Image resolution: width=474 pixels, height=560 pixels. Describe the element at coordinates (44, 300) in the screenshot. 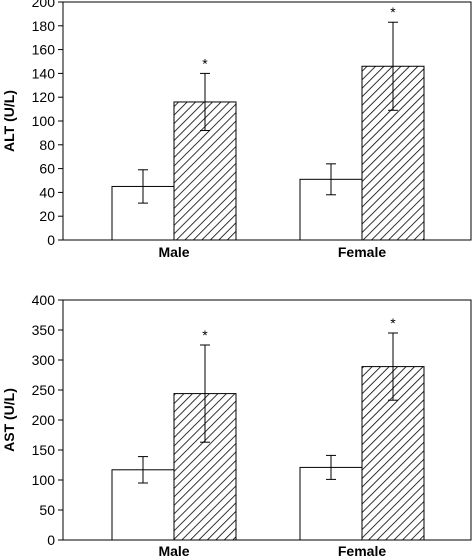

I see `y-tick-label: 400` at that location.